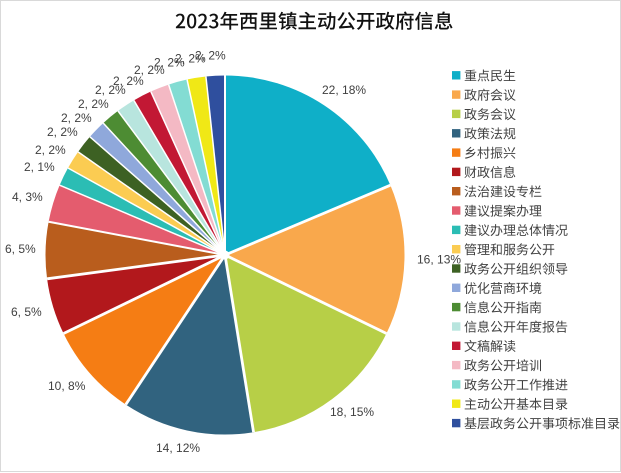 The image size is (621, 473). I want to click on svg-text: 4, 3%, so click(27, 197).